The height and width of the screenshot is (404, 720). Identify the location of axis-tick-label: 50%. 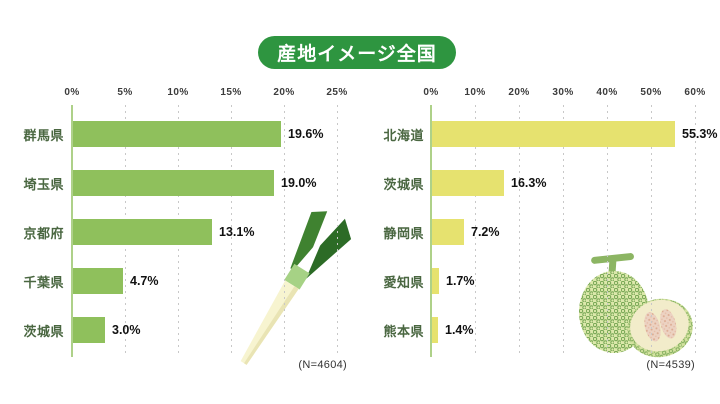
(651, 92).